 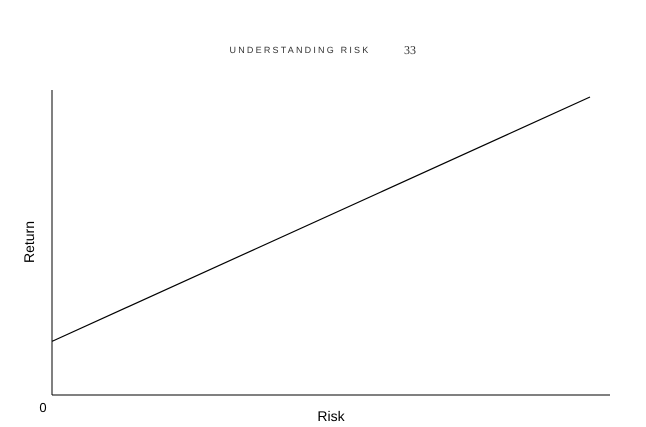 What do you see at coordinates (29, 242) in the screenshot?
I see `y-axis-title: Return` at bounding box center [29, 242].